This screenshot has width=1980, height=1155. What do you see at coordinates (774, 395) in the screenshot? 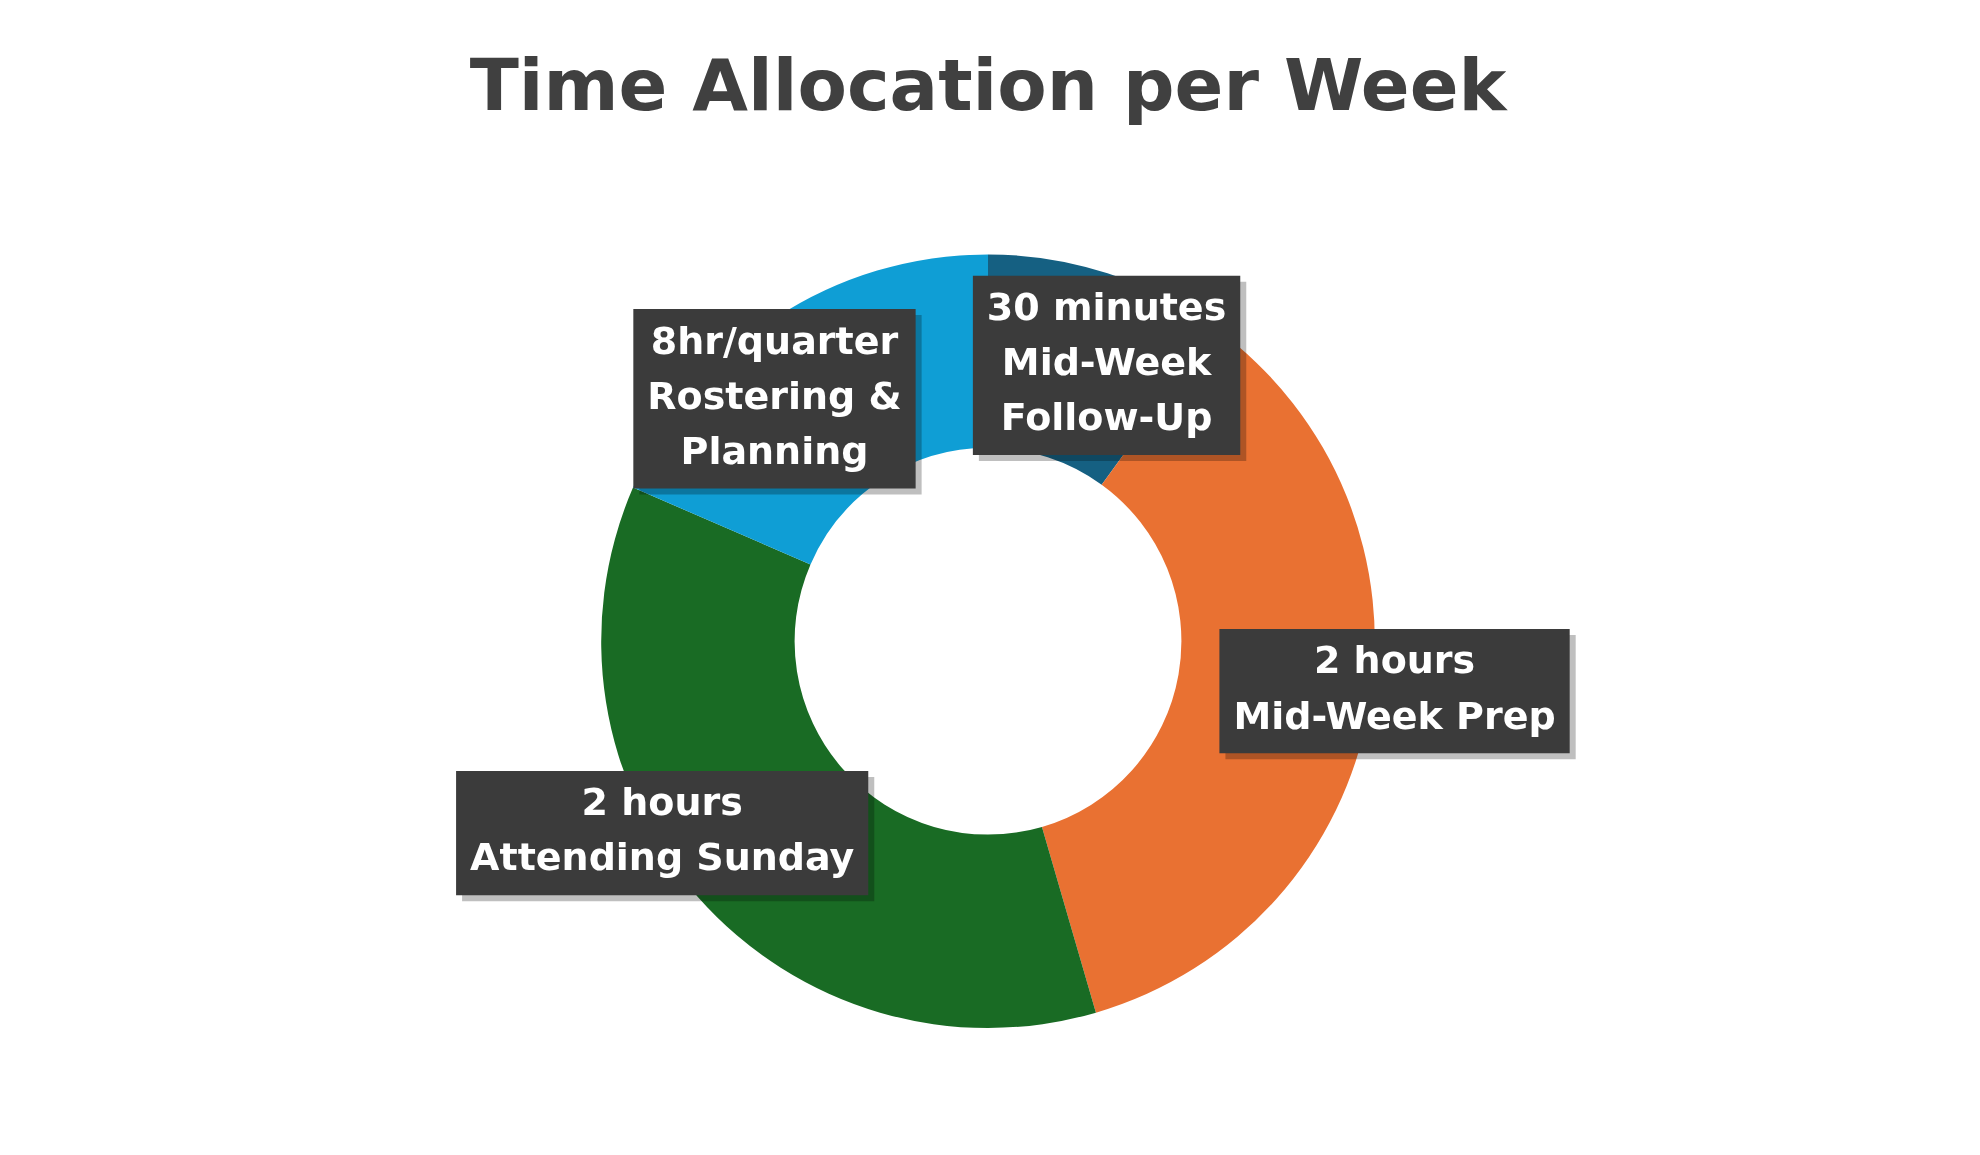
I see `slice-label: 8hr/quarter Rostering & Planning` at bounding box center [774, 395].